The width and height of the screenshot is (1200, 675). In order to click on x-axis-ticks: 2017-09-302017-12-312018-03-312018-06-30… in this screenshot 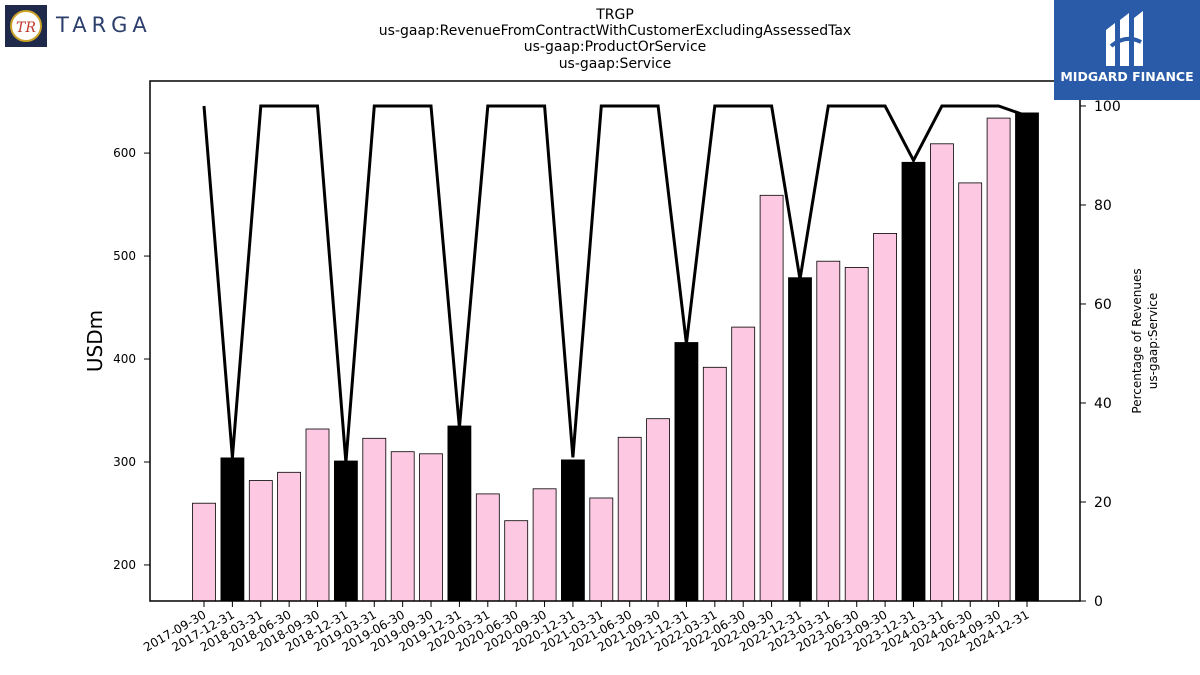, I will do `click(586, 627)`.